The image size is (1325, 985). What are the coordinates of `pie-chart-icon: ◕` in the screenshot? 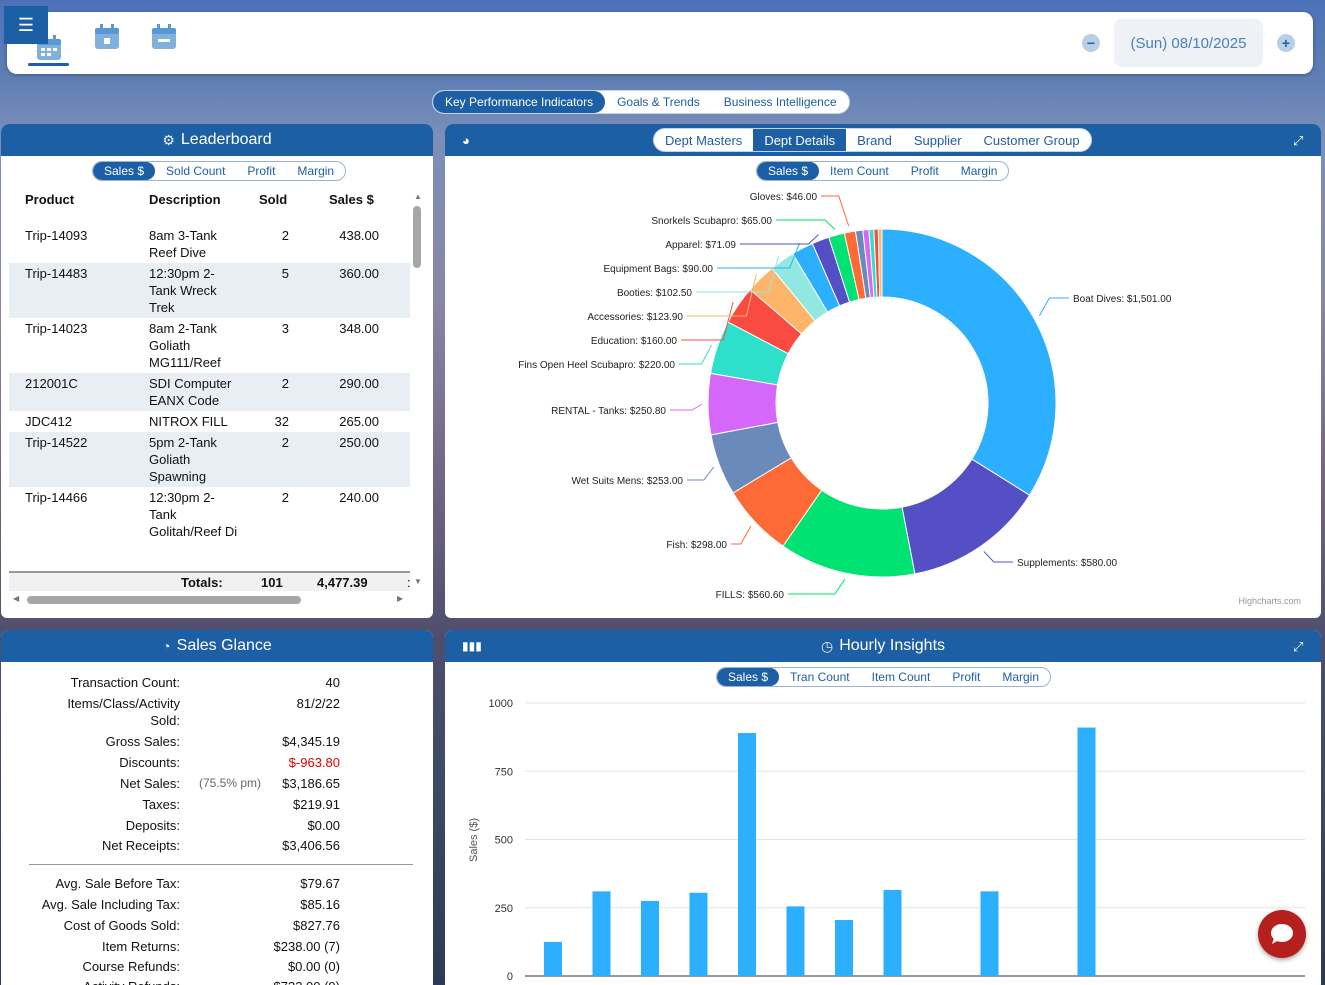 It's located at (466, 140).